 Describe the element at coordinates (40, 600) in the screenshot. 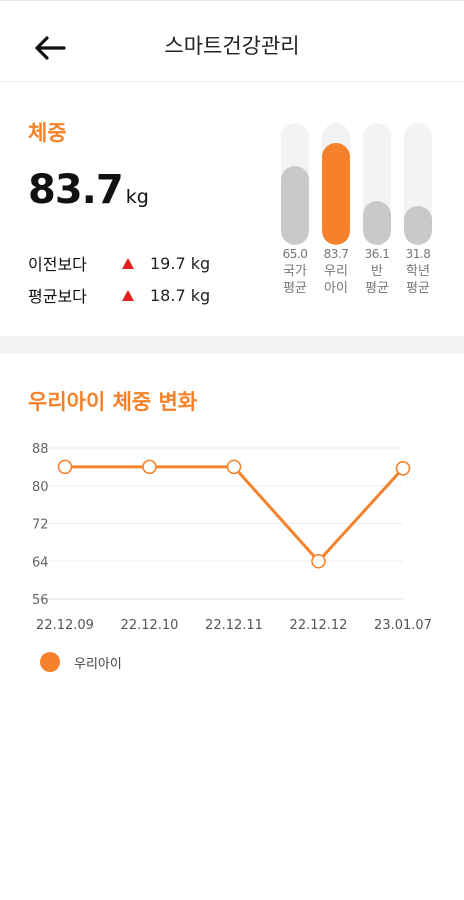

I see `y-tick-label: 56` at that location.